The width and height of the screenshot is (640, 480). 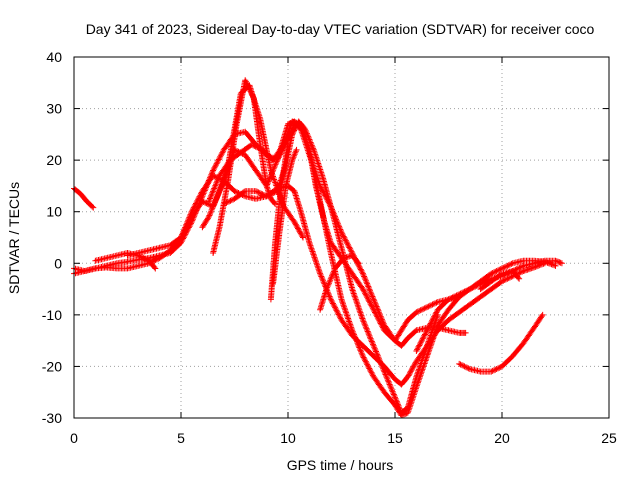 What do you see at coordinates (340, 465) in the screenshot?
I see `x-axis-label: GPS time / hours` at bounding box center [340, 465].